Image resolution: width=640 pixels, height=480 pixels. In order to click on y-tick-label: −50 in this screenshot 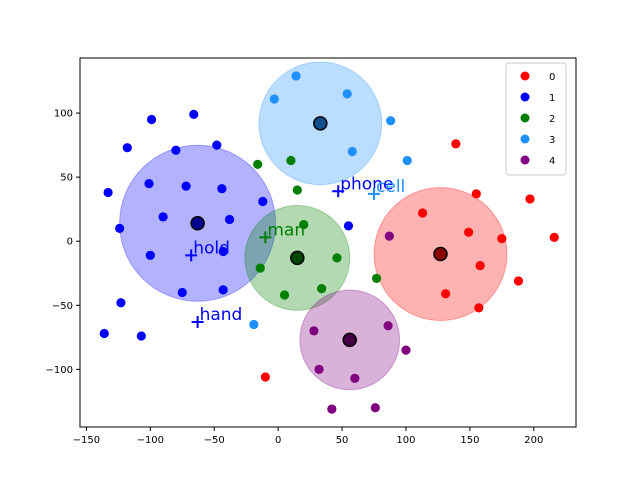, I will do `click(62, 306)`.